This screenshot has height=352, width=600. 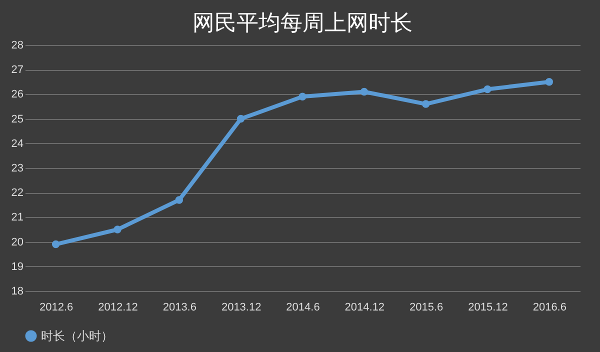 I want to click on x-tick-label: 2015.12, so click(x=488, y=308).